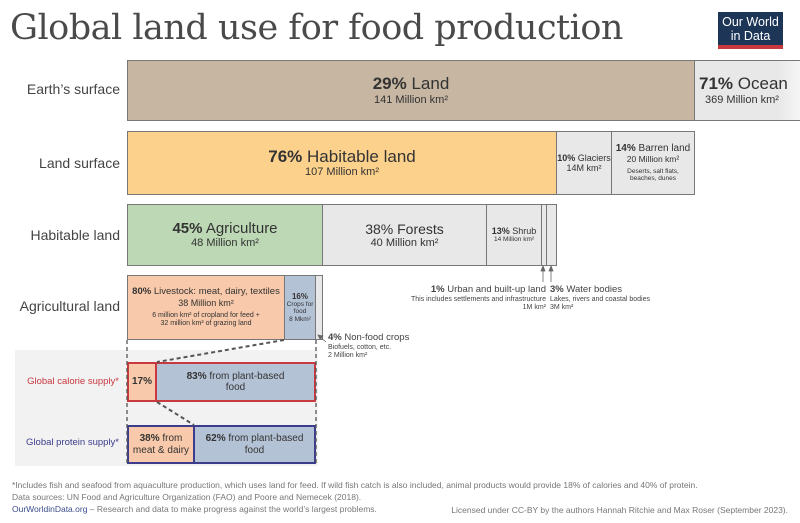 The width and height of the screenshot is (800, 523). Describe the element at coordinates (342, 172) in the screenshot. I see `habitable-area: 107 Million km²` at that location.